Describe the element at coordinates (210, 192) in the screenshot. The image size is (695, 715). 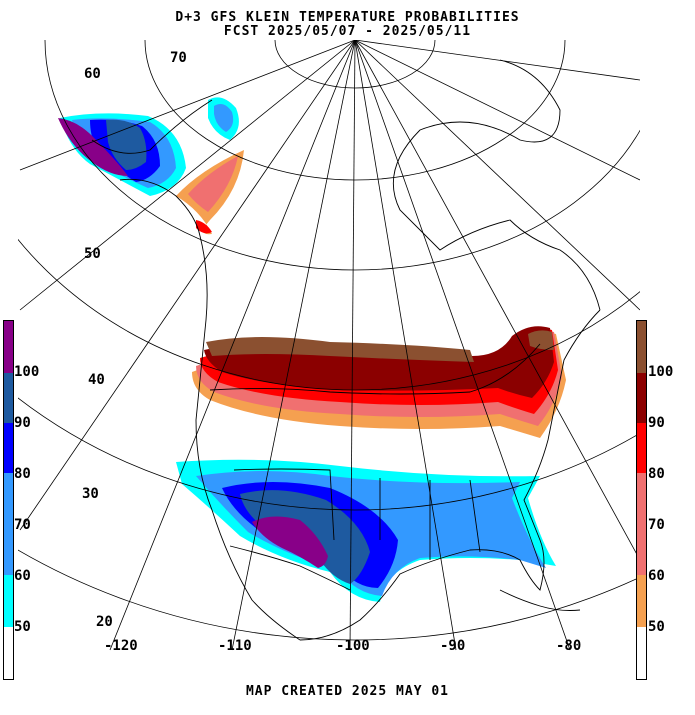
I see `above-normal-region-northwest` at that location.